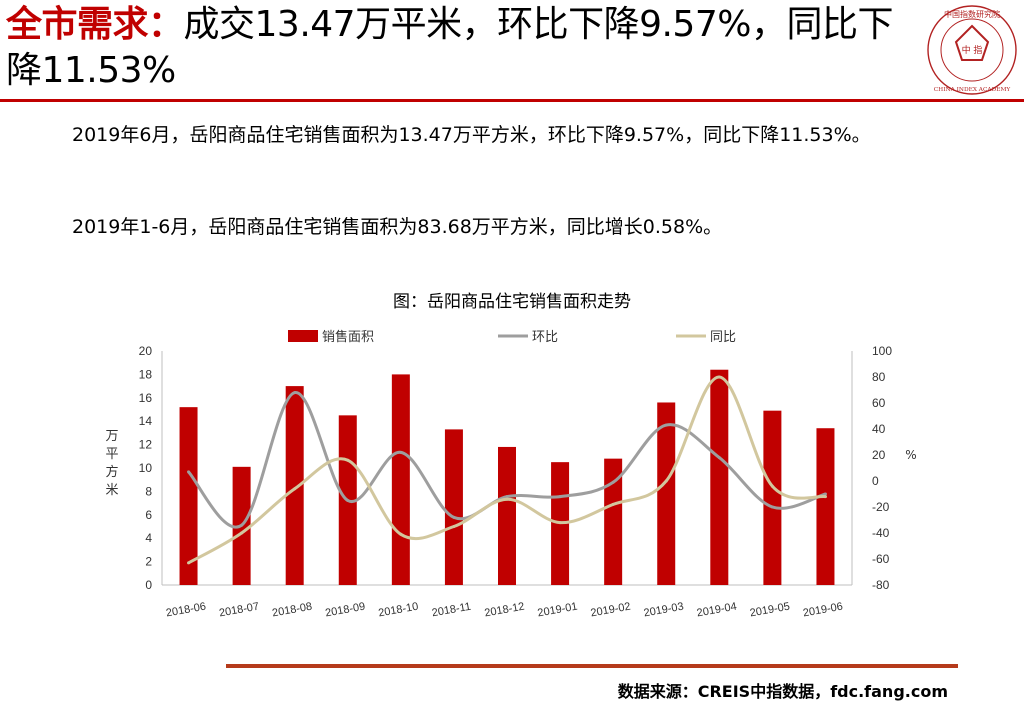 The width and height of the screenshot is (1024, 709). I want to click on x-tick-label: 2018-07, so click(239, 610).